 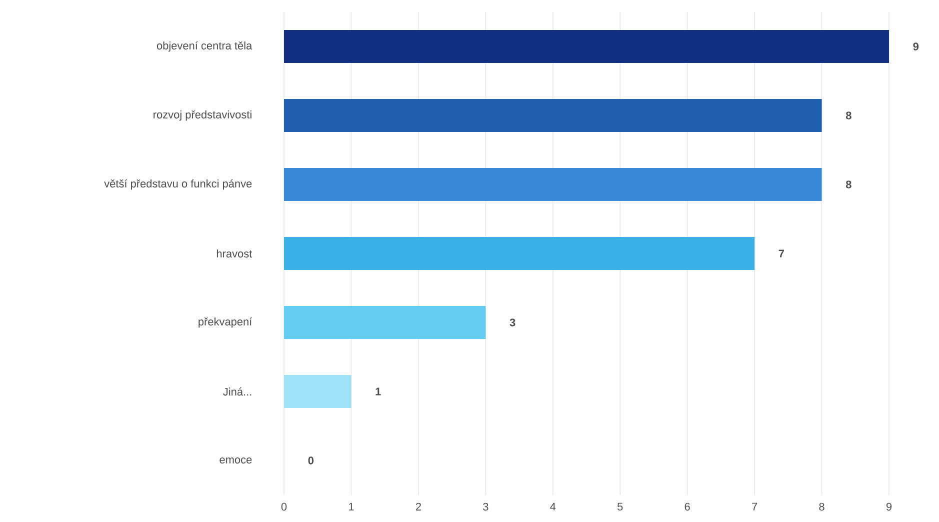 What do you see at coordinates (225, 322) in the screenshot?
I see `y-tick-label: překvapení` at bounding box center [225, 322].